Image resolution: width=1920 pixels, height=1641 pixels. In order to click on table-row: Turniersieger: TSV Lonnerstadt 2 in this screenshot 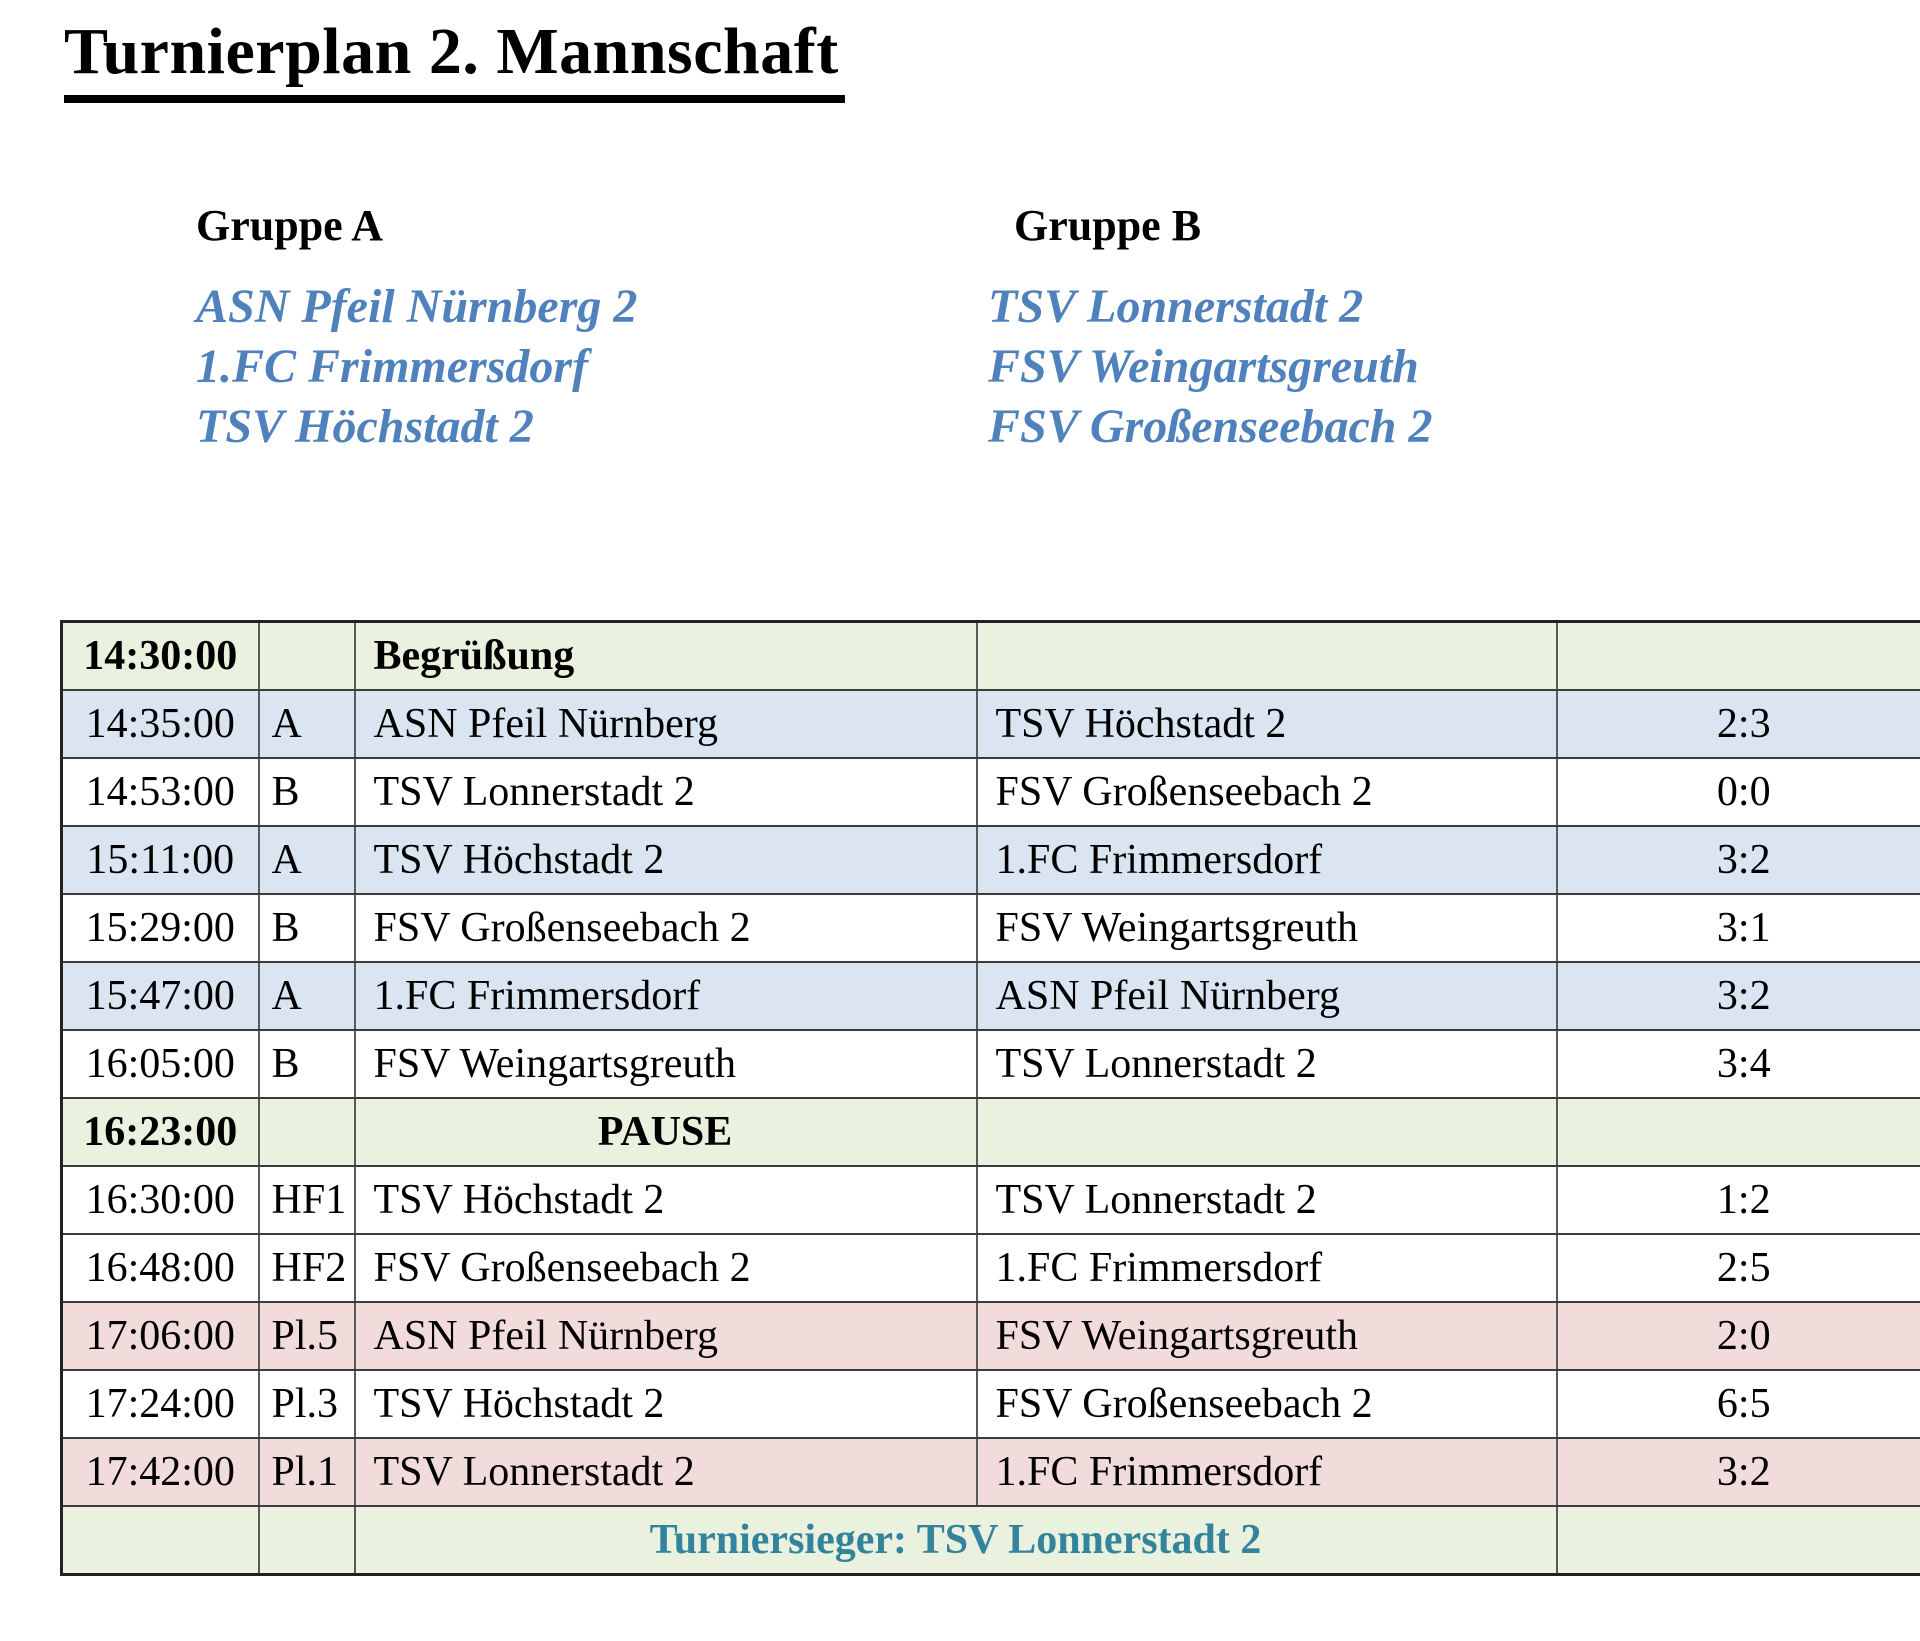, I will do `click(990, 1540)`.